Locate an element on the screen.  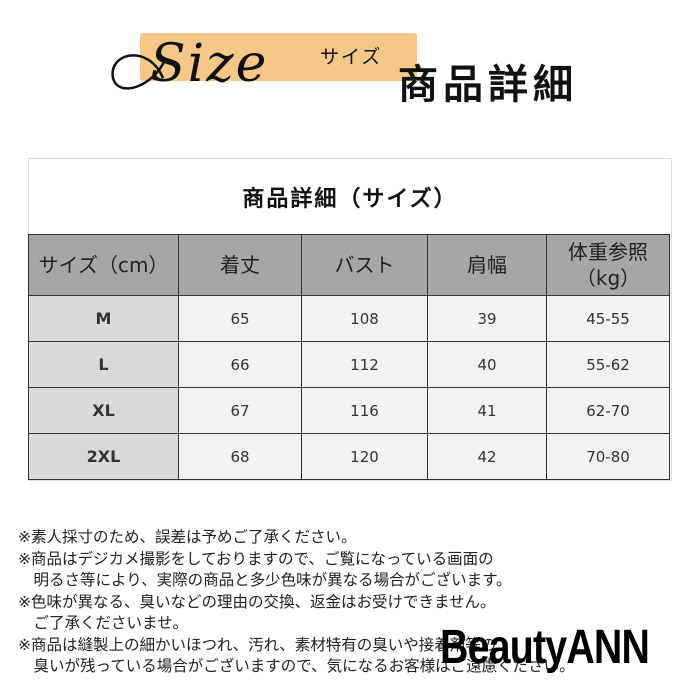
column-header: 肩幅 is located at coordinates (487, 265).